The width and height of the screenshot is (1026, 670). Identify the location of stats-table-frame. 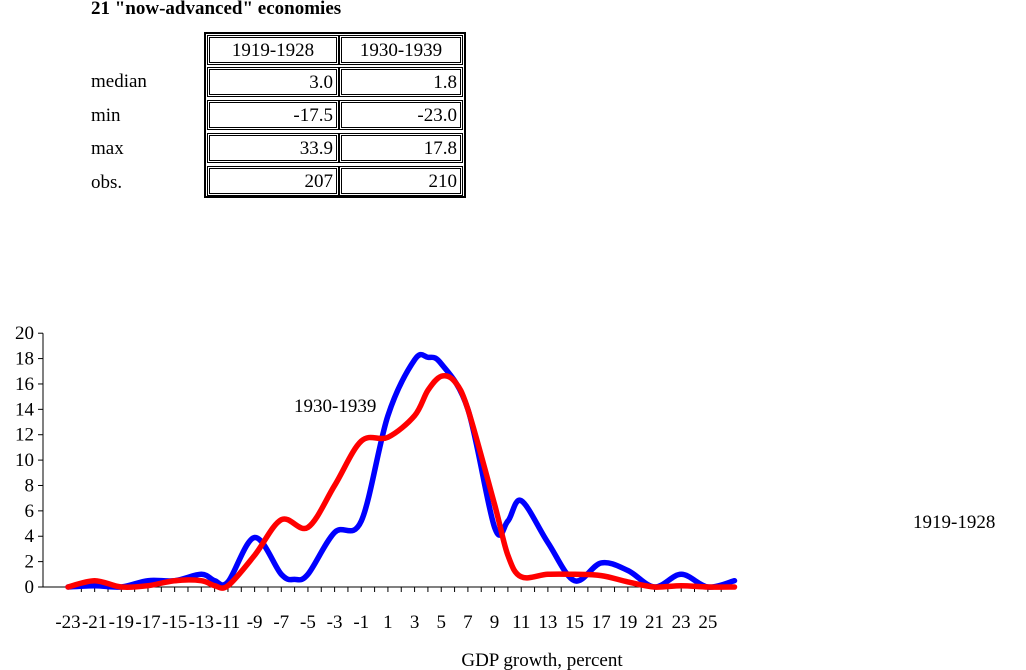
(335, 115).